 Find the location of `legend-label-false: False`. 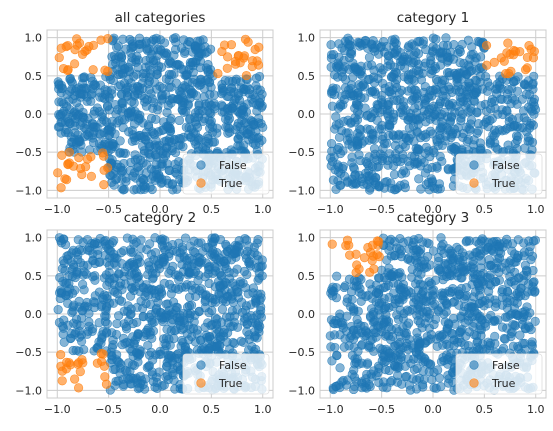

legend-label-false: False is located at coordinates (233, 165).